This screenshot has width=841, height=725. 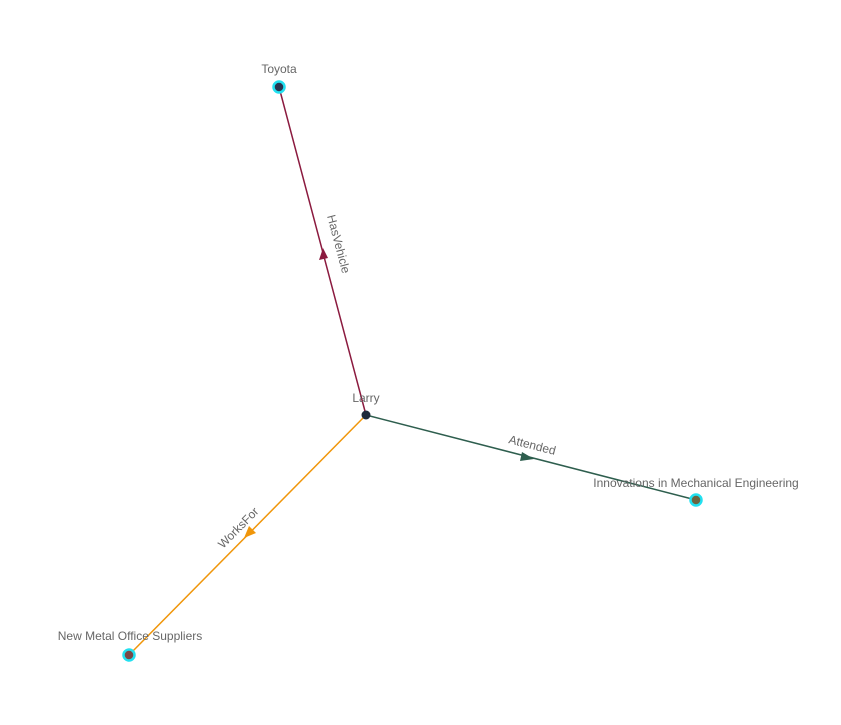 I want to click on edge-hasvehicle: HasVehicle, so click(x=322, y=251).